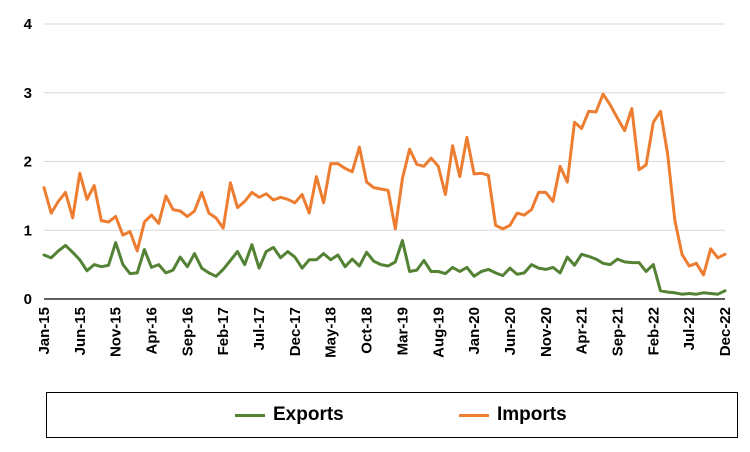  I want to click on series-line-exports, so click(384, 267).